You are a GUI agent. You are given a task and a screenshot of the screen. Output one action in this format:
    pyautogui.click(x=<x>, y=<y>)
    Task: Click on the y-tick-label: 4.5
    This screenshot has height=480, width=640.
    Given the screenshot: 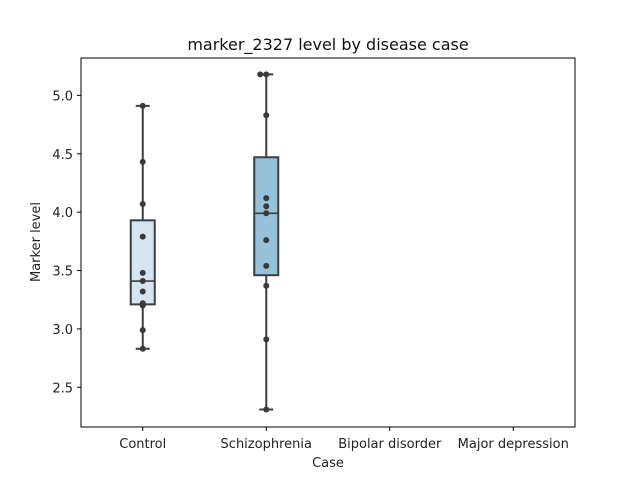 What is the action you would take?
    pyautogui.click(x=62, y=155)
    